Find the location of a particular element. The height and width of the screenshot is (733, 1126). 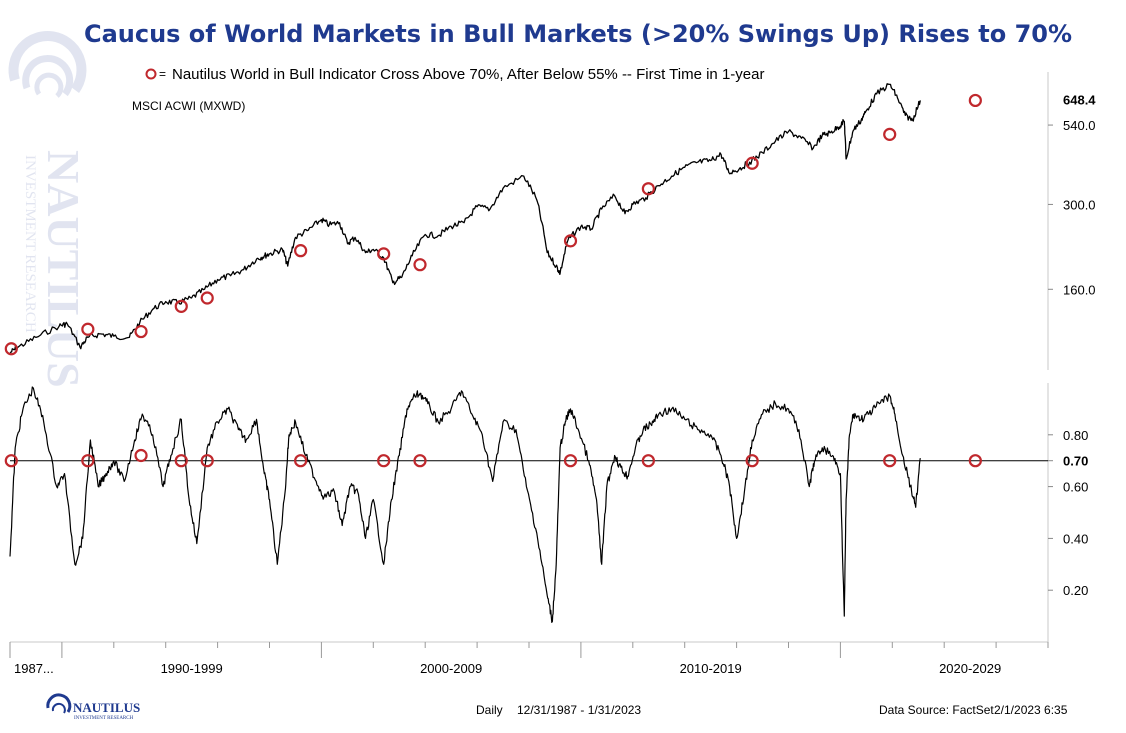

indicator-y-tick-label: 0.80 is located at coordinates (1075, 435).